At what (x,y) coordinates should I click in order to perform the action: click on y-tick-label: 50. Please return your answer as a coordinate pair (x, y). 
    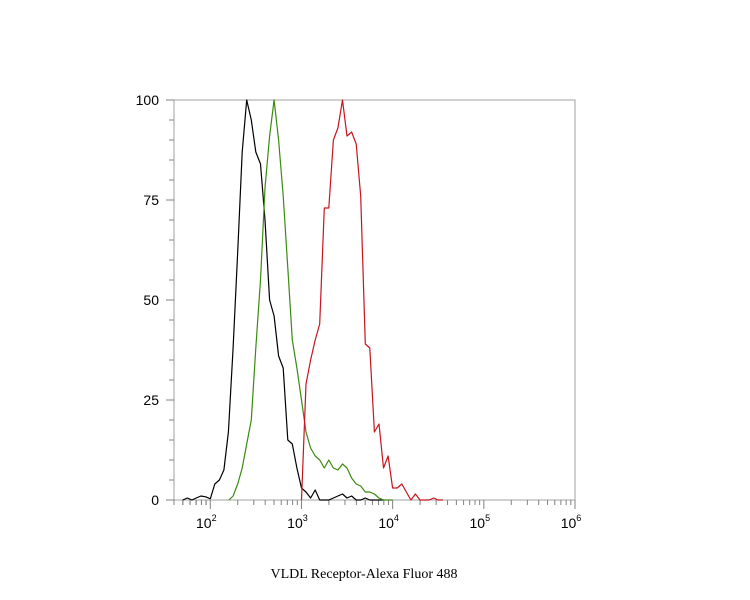
    Looking at the image, I should click on (151, 300).